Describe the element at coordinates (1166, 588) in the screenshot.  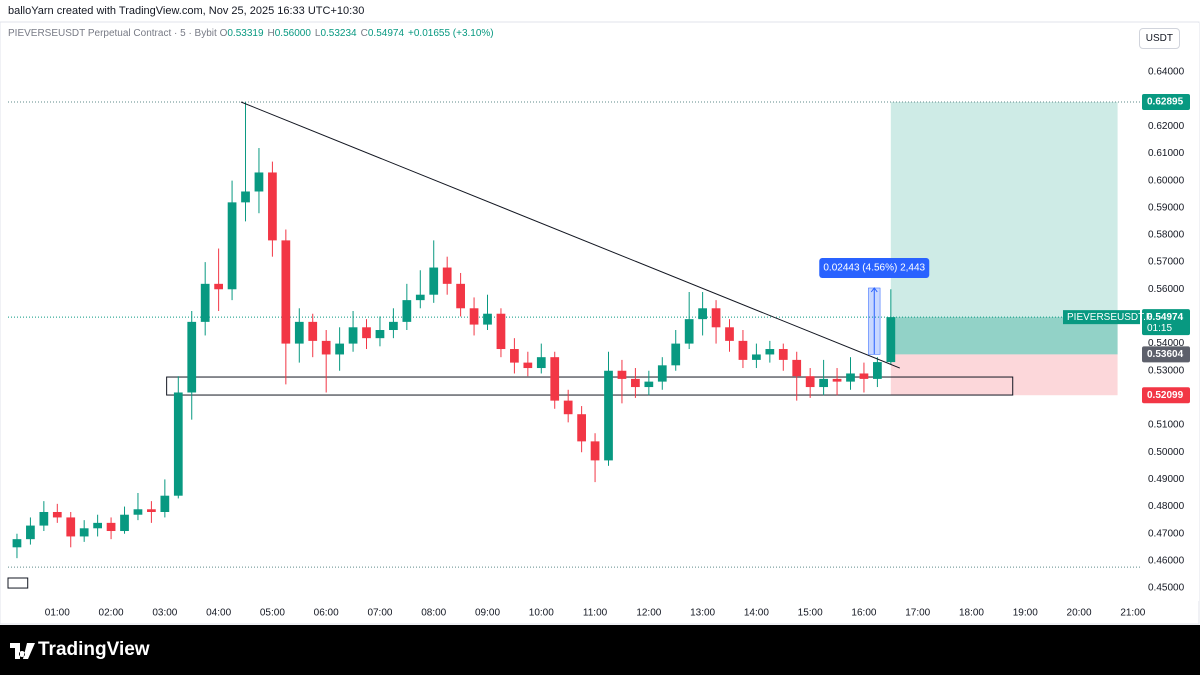
I see `y-tick-label: 0.45000` at that location.